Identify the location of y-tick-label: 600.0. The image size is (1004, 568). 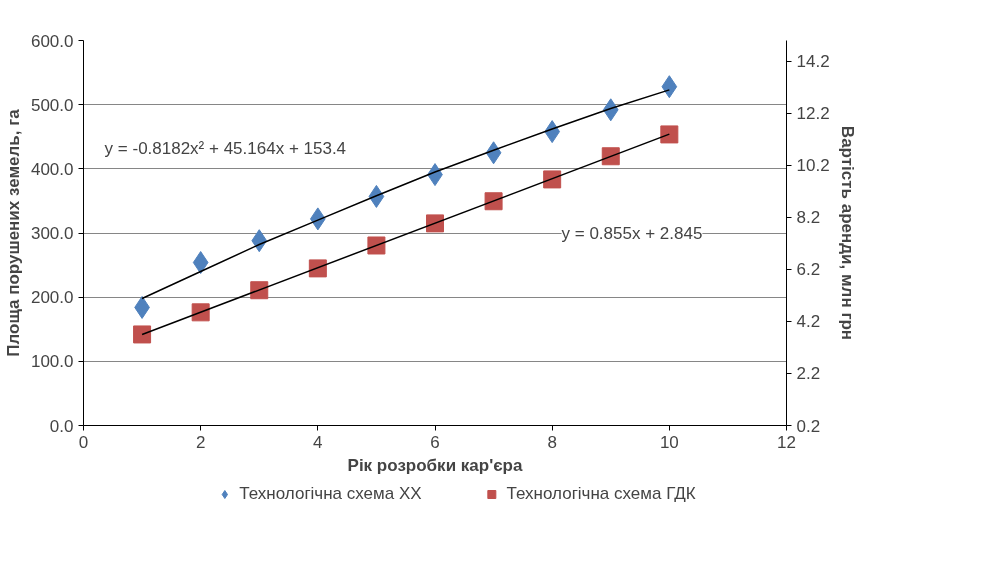
(52, 41).